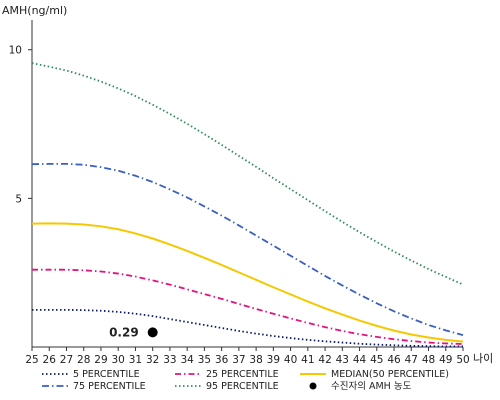 Image resolution: width=500 pixels, height=400 pixels. What do you see at coordinates (483, 358) in the screenshot?
I see `x-axis-label: 나이` at bounding box center [483, 358].